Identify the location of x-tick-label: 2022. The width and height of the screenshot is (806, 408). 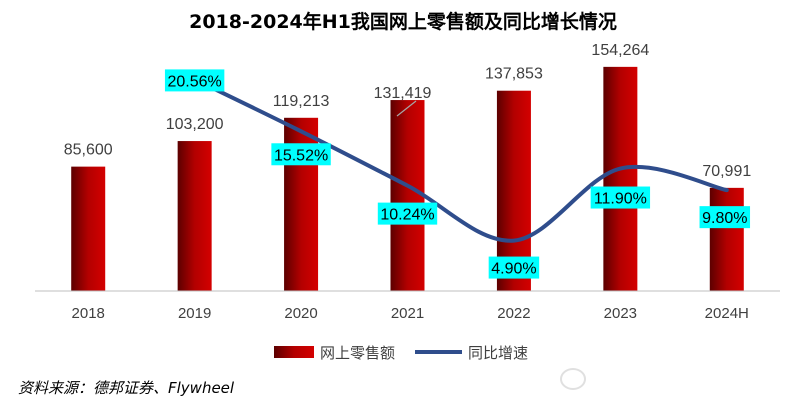
(513, 313).